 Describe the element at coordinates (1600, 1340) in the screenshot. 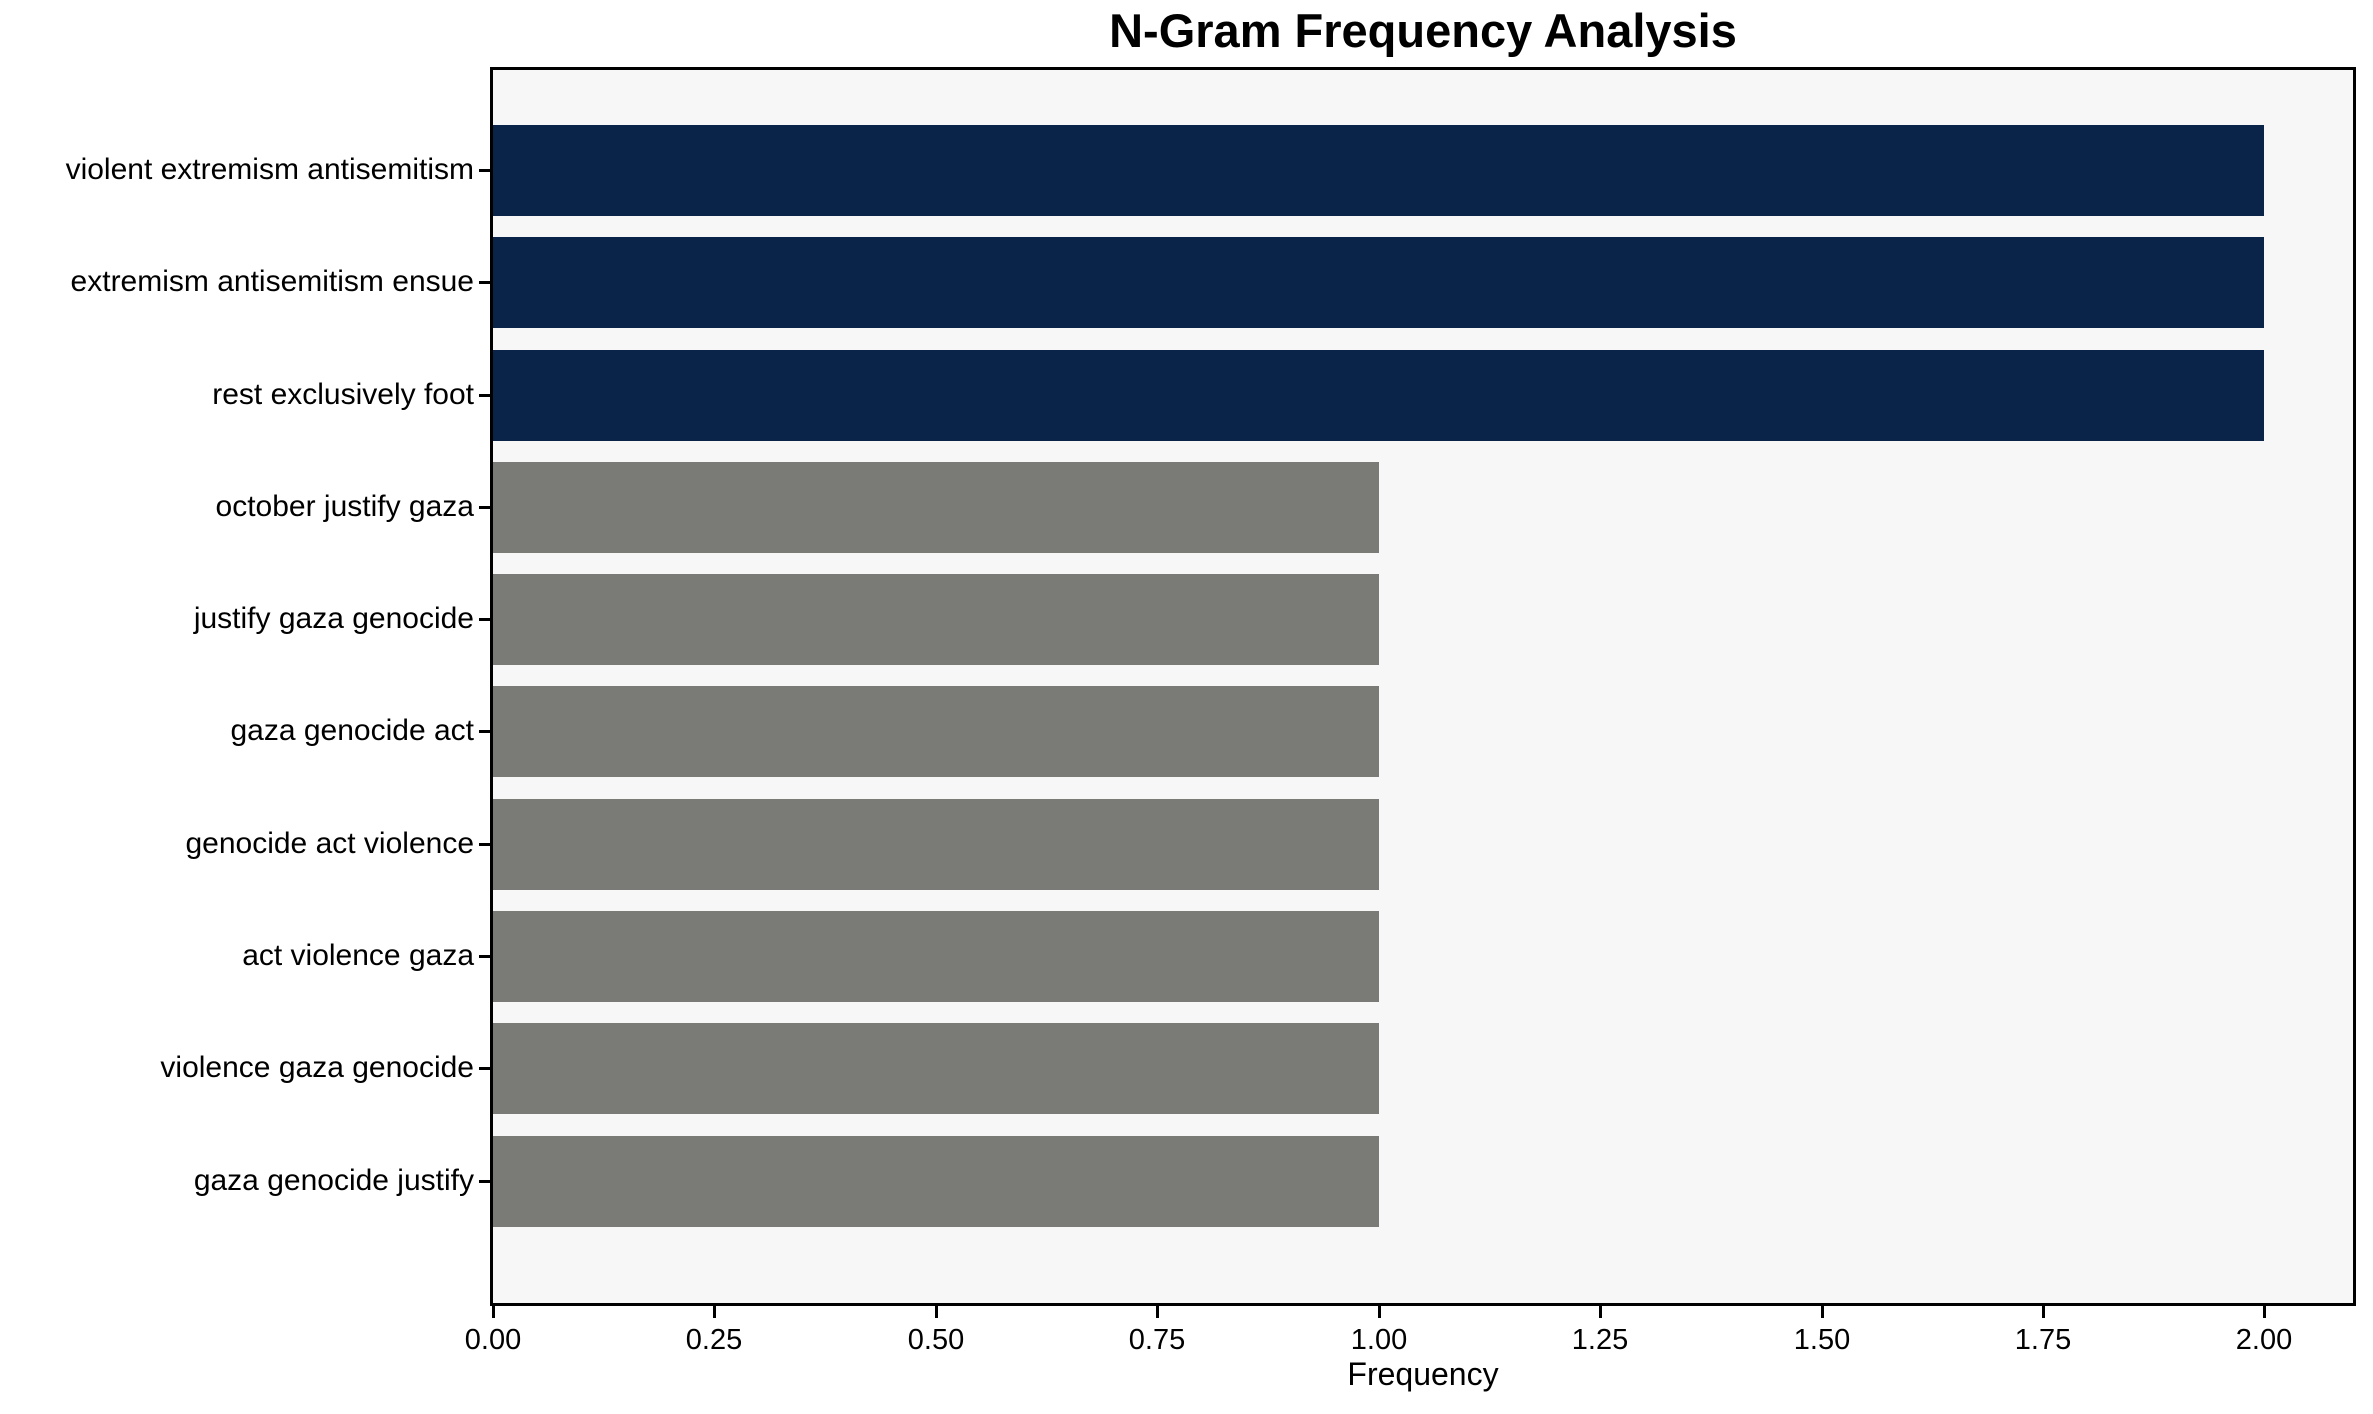

I see `x-tick-label: 1.25` at that location.